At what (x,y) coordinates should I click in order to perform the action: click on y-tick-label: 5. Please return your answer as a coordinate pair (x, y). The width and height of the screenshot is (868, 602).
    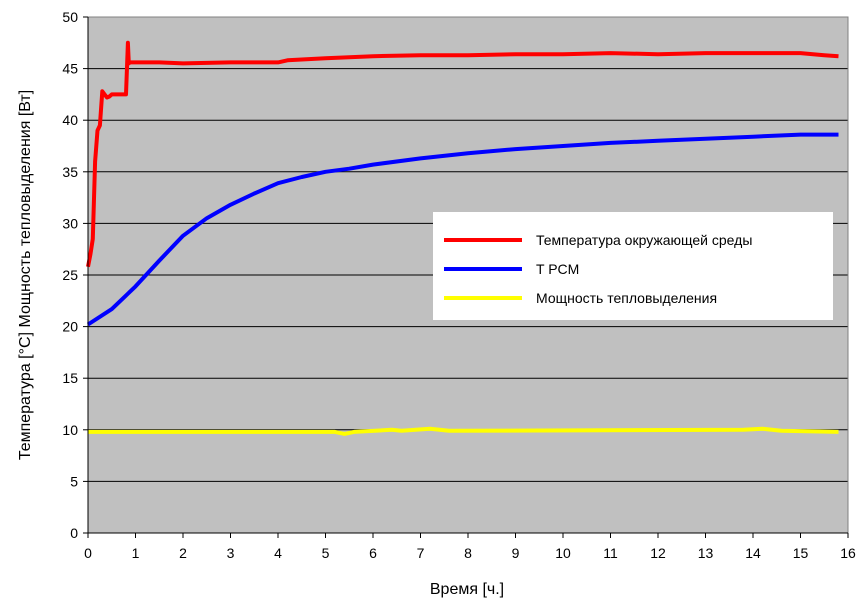
    Looking at the image, I should click on (74, 481).